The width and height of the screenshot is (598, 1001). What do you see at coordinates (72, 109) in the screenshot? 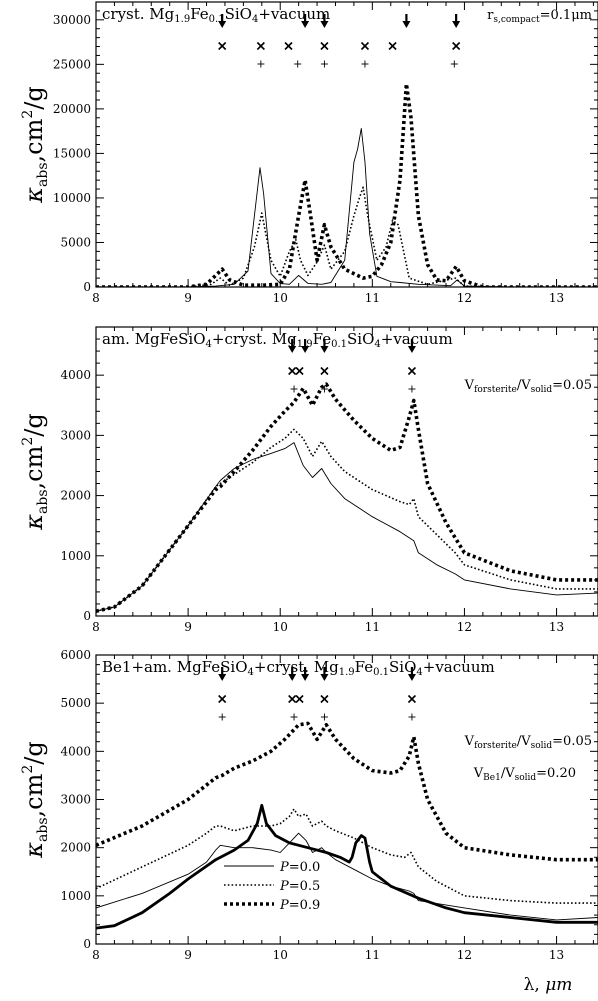
I see `y-tick-label: 20000` at bounding box center [72, 109].